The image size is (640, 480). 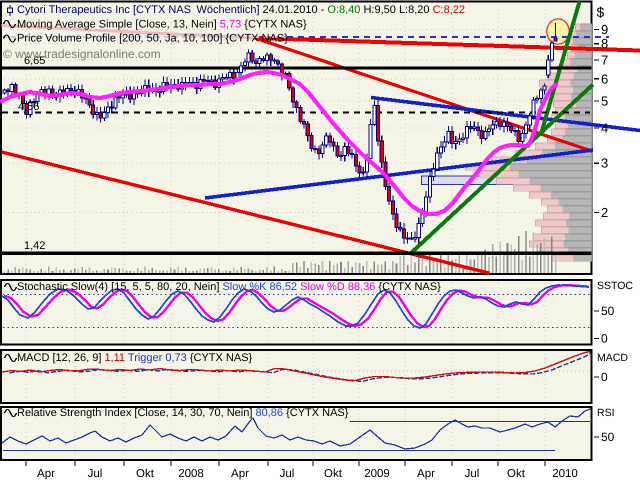 I want to click on svg-text: 2010, so click(x=565, y=474).